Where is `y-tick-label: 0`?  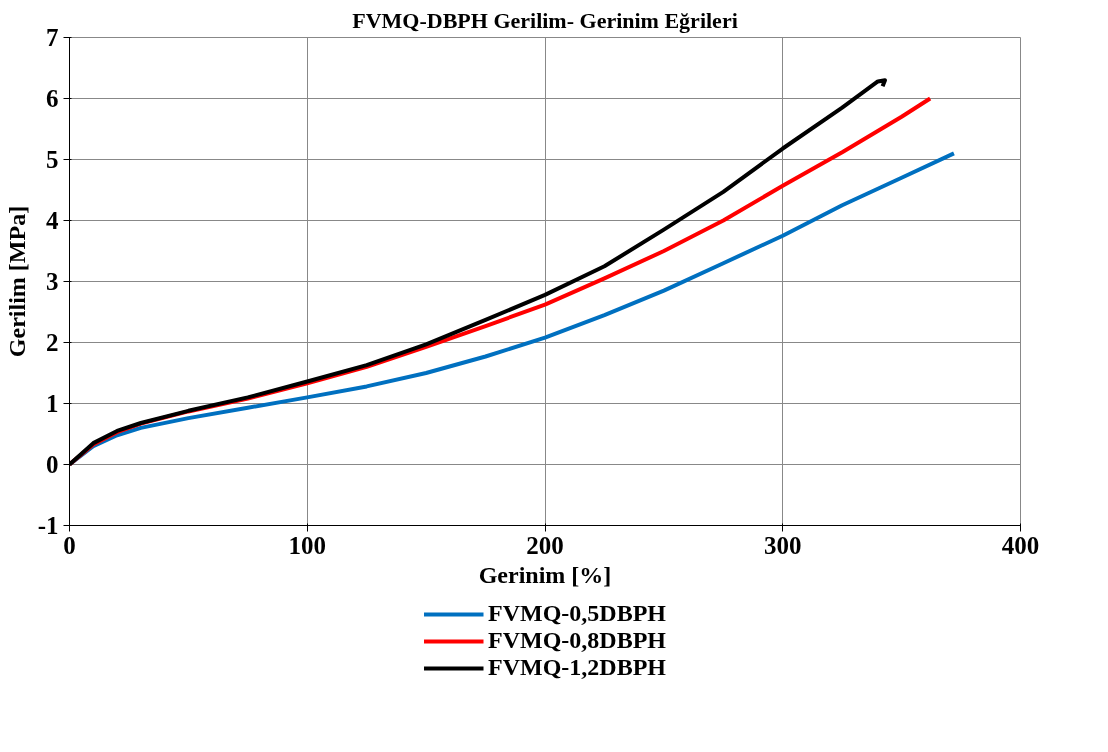
y-tick-label: 0 is located at coordinates (52, 464).